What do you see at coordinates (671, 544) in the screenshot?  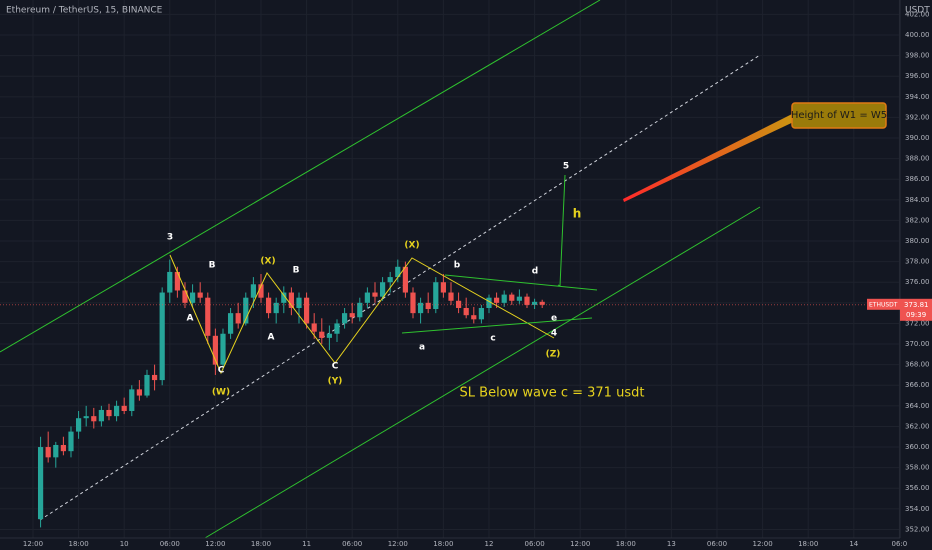 I see `x-tick-label: 13` at bounding box center [671, 544].